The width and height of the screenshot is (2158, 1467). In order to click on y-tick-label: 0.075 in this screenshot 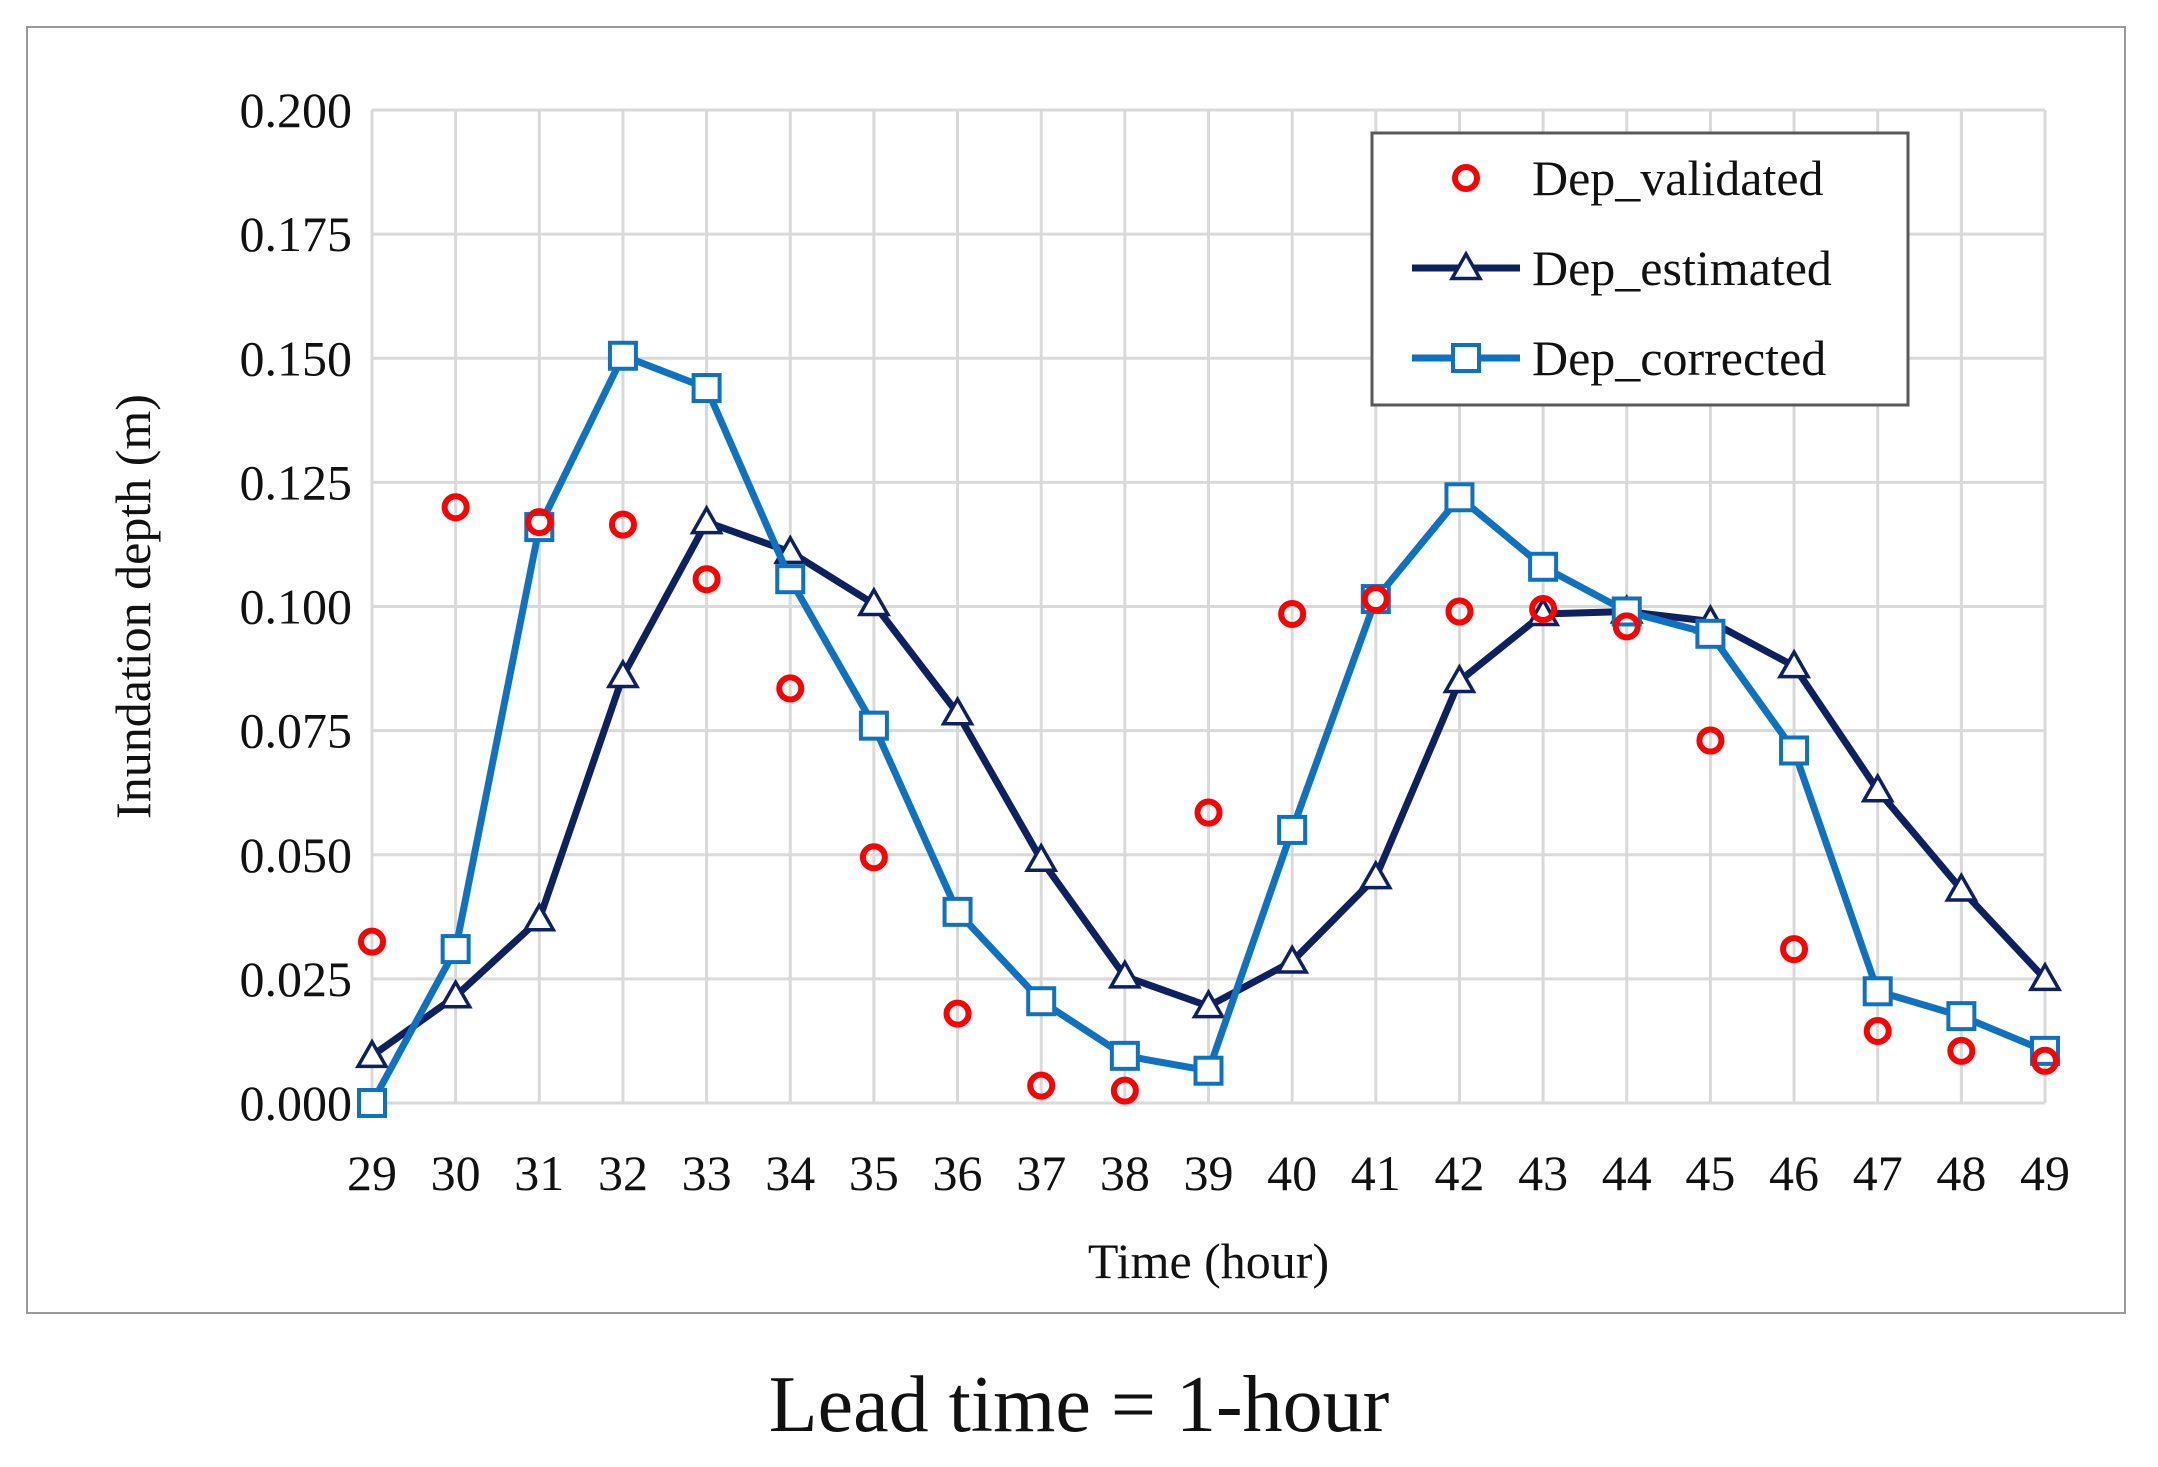, I will do `click(296, 731)`.